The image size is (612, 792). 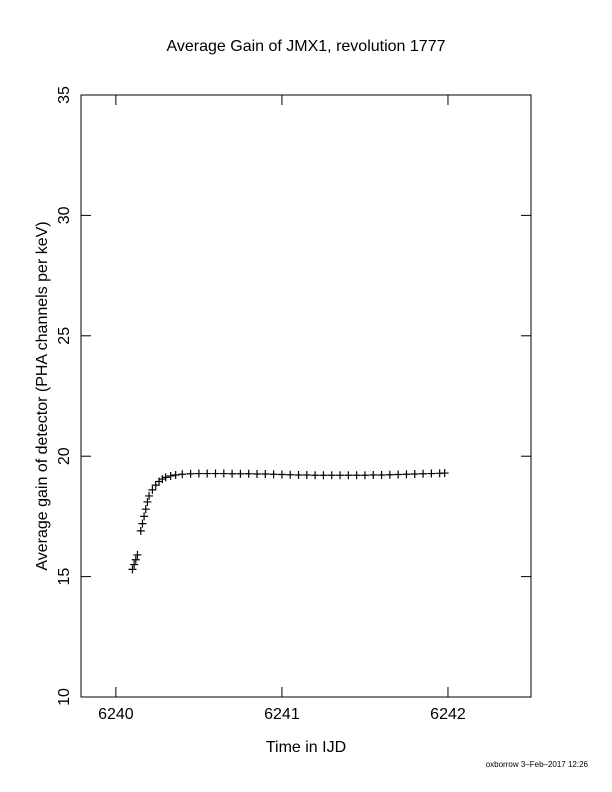 What do you see at coordinates (116, 714) in the screenshot?
I see `x-tick-label: 6240` at bounding box center [116, 714].